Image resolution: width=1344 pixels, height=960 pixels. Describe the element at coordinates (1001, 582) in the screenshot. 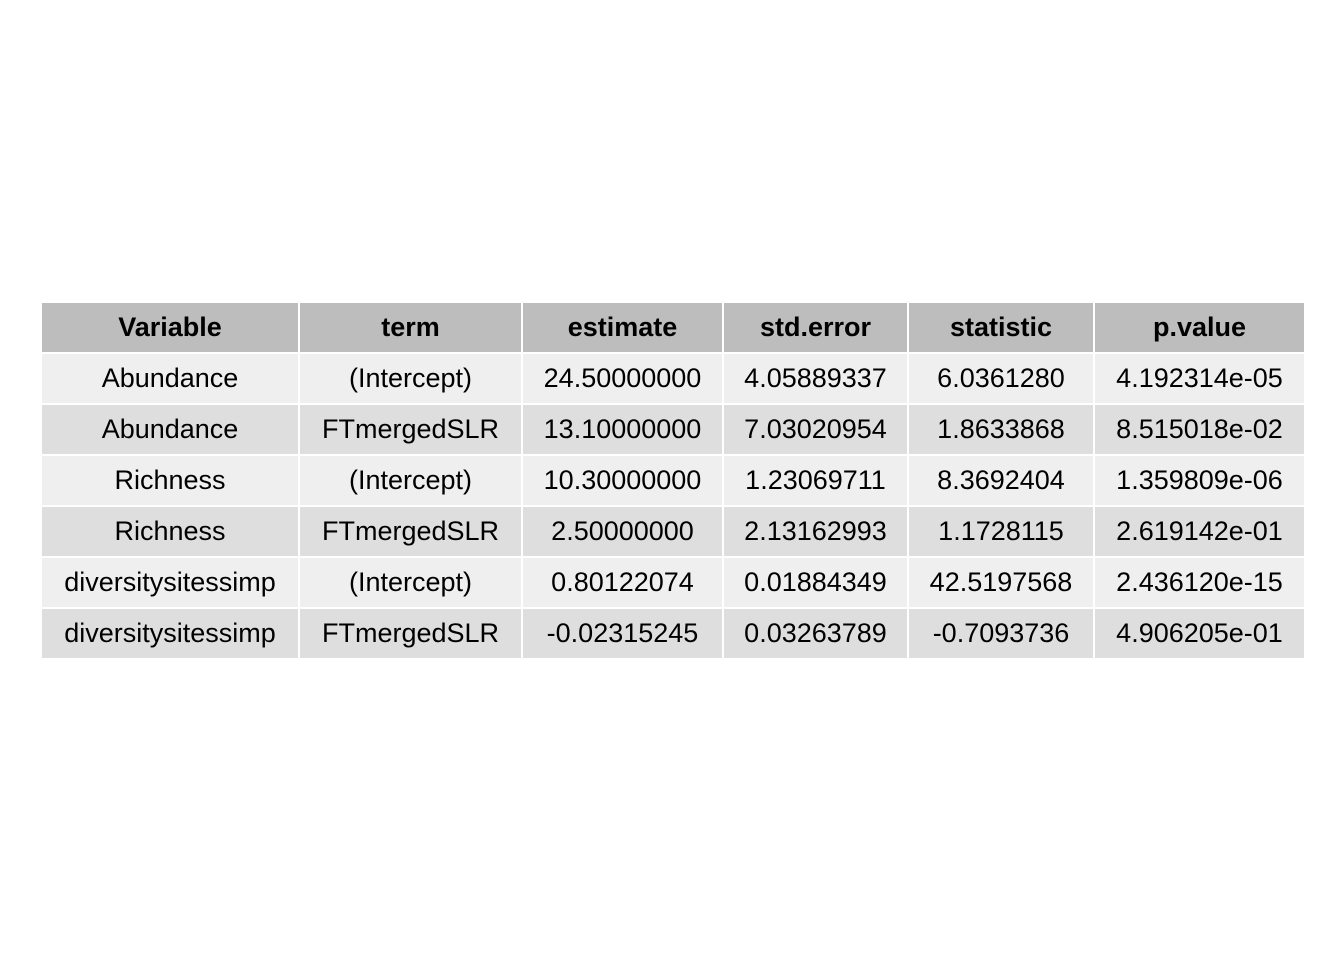

I see `cell-statistic: 42.5197568` at that location.